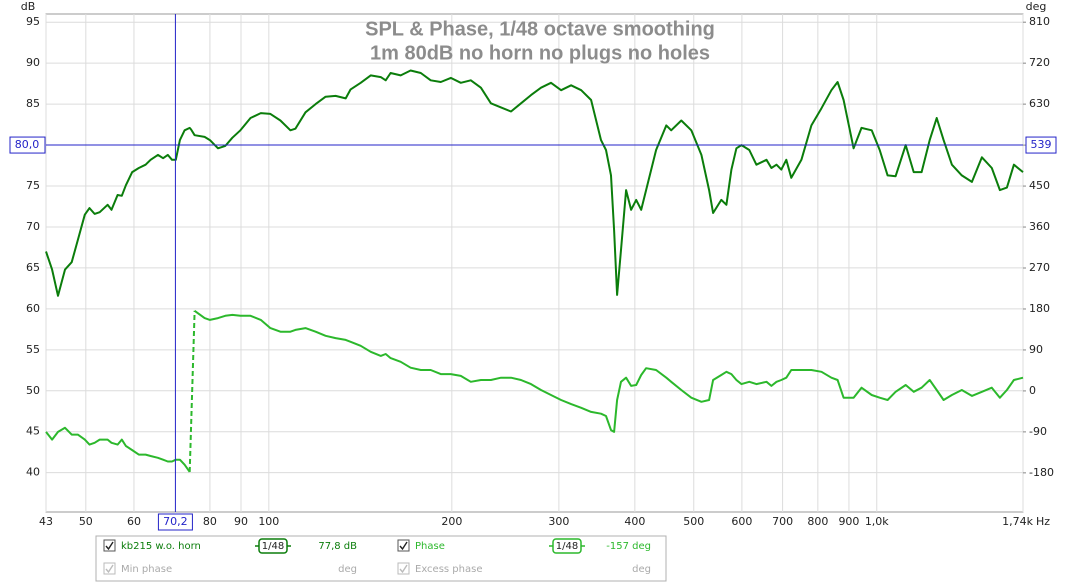 The height and width of the screenshot is (583, 1078). I want to click on x-tick-label: 600, so click(741, 521).